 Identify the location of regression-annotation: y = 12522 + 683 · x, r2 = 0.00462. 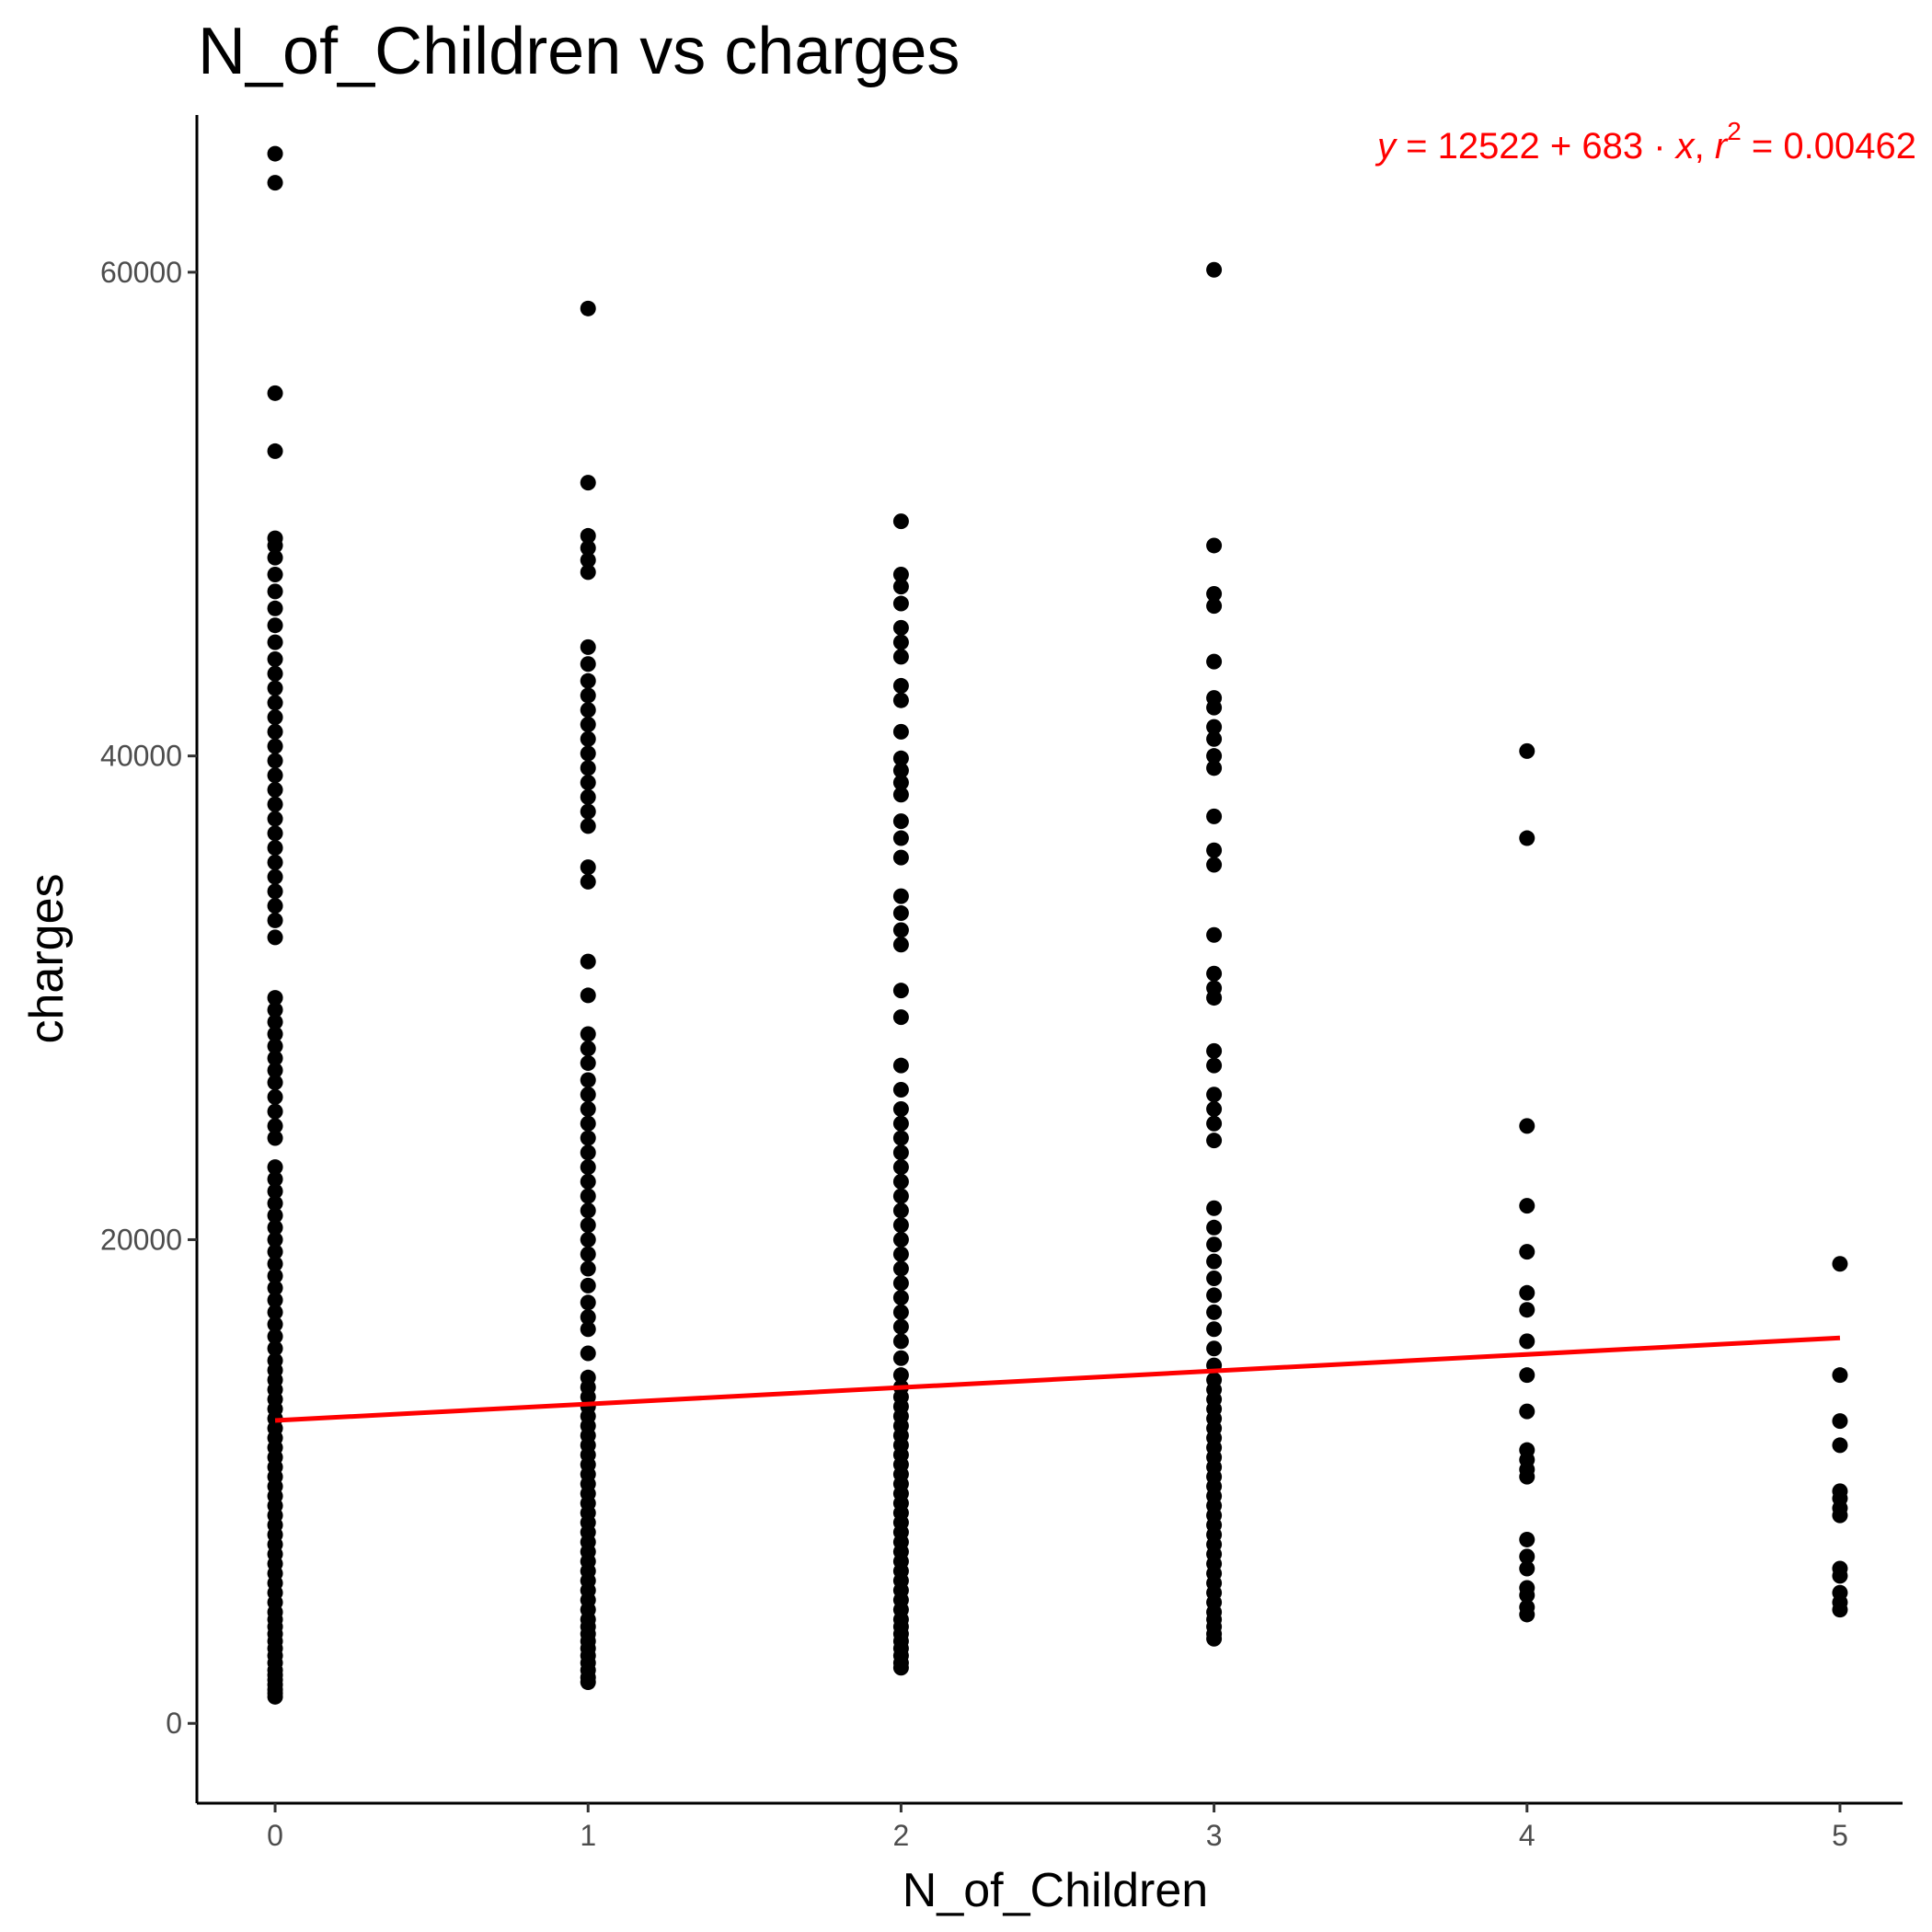
(1645, 142).